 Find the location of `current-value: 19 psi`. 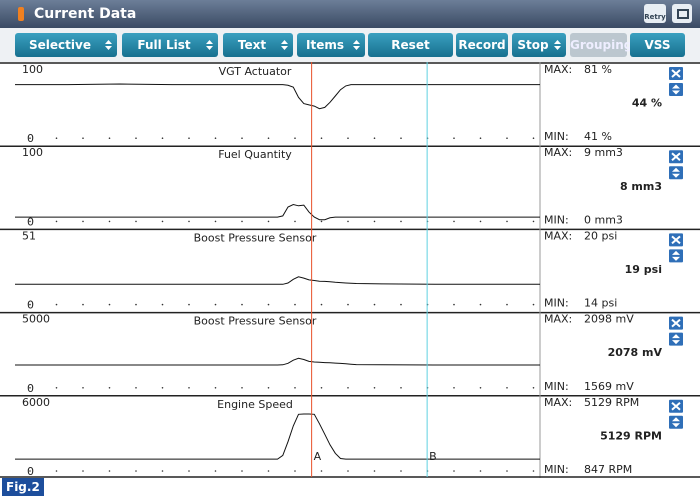

current-value: 19 psi is located at coordinates (643, 269).